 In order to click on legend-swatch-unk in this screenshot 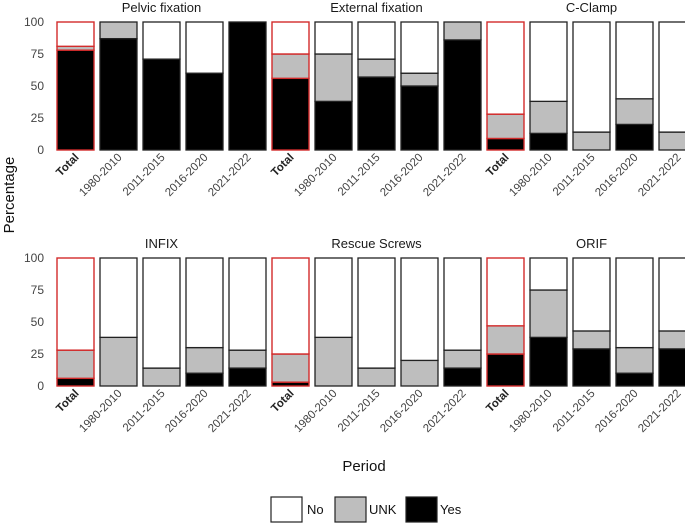, I will do `click(350, 509)`.